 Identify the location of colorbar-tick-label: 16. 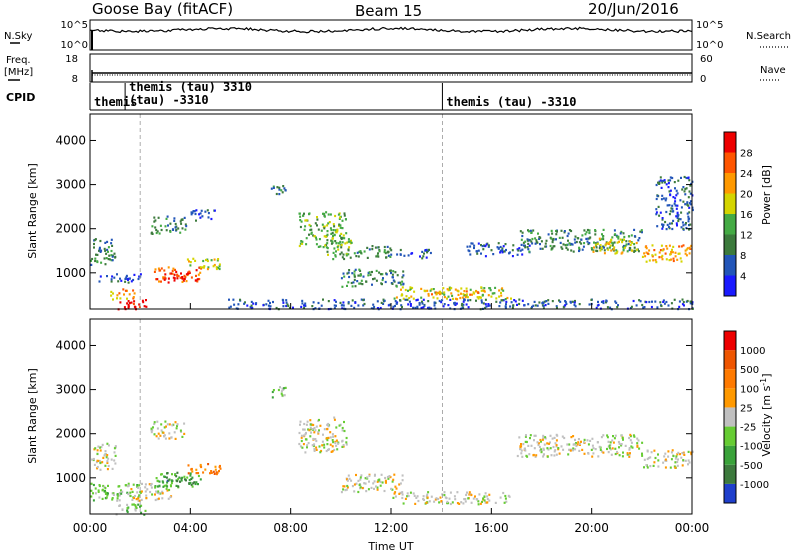
(746, 215).